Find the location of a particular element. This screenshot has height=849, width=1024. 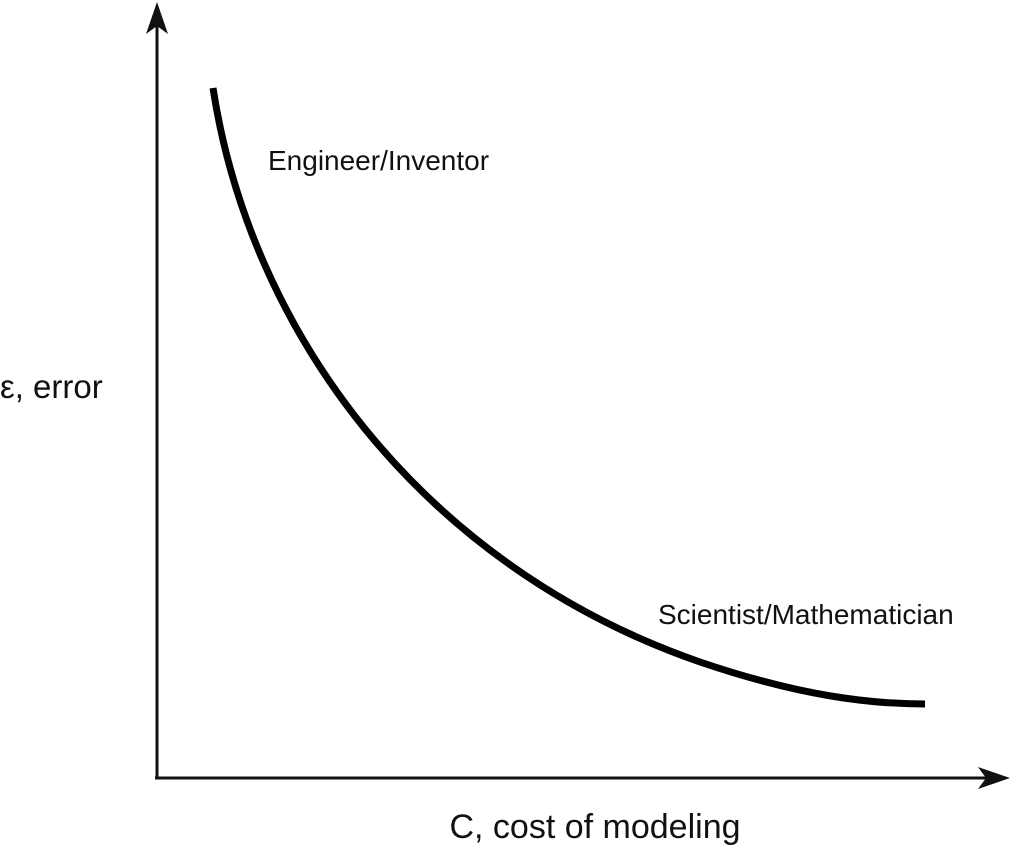

y-axis-label: ε, error is located at coordinates (51, 386).